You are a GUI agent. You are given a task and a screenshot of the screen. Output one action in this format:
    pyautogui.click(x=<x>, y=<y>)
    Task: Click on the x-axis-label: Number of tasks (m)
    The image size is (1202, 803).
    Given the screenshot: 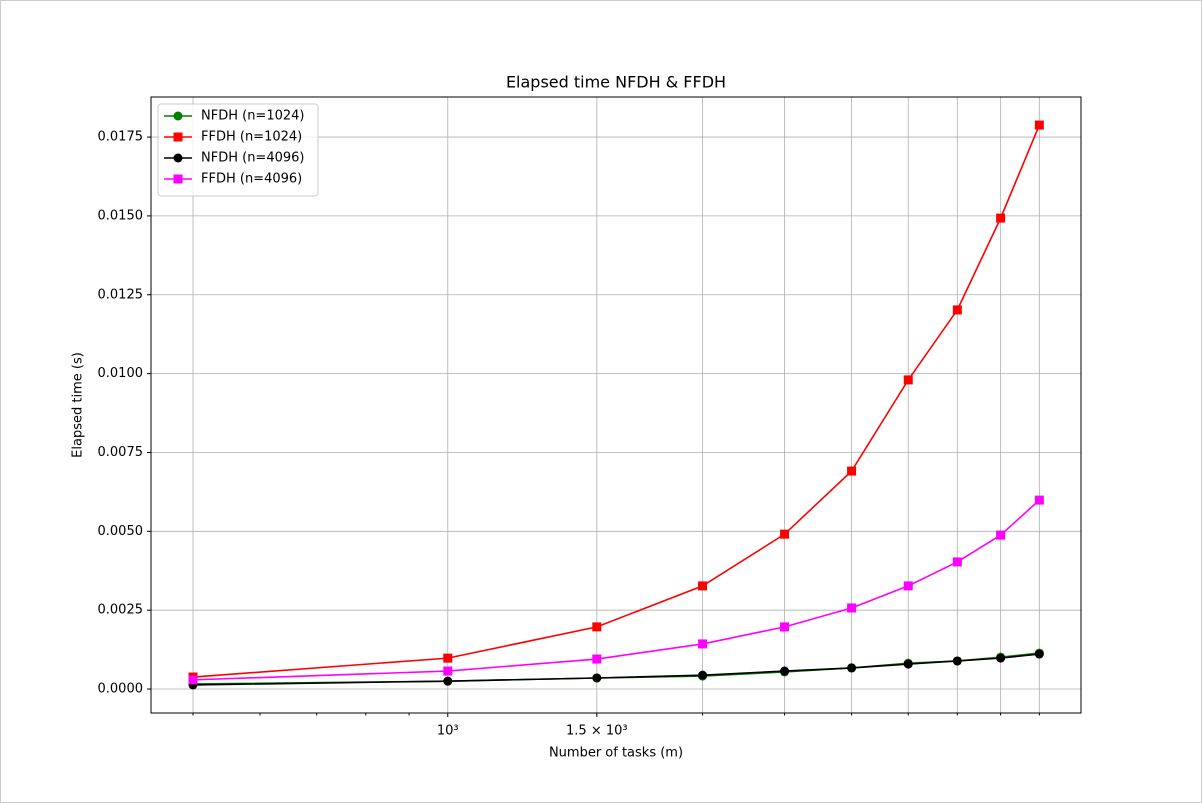 What is the action you would take?
    pyautogui.click(x=616, y=753)
    